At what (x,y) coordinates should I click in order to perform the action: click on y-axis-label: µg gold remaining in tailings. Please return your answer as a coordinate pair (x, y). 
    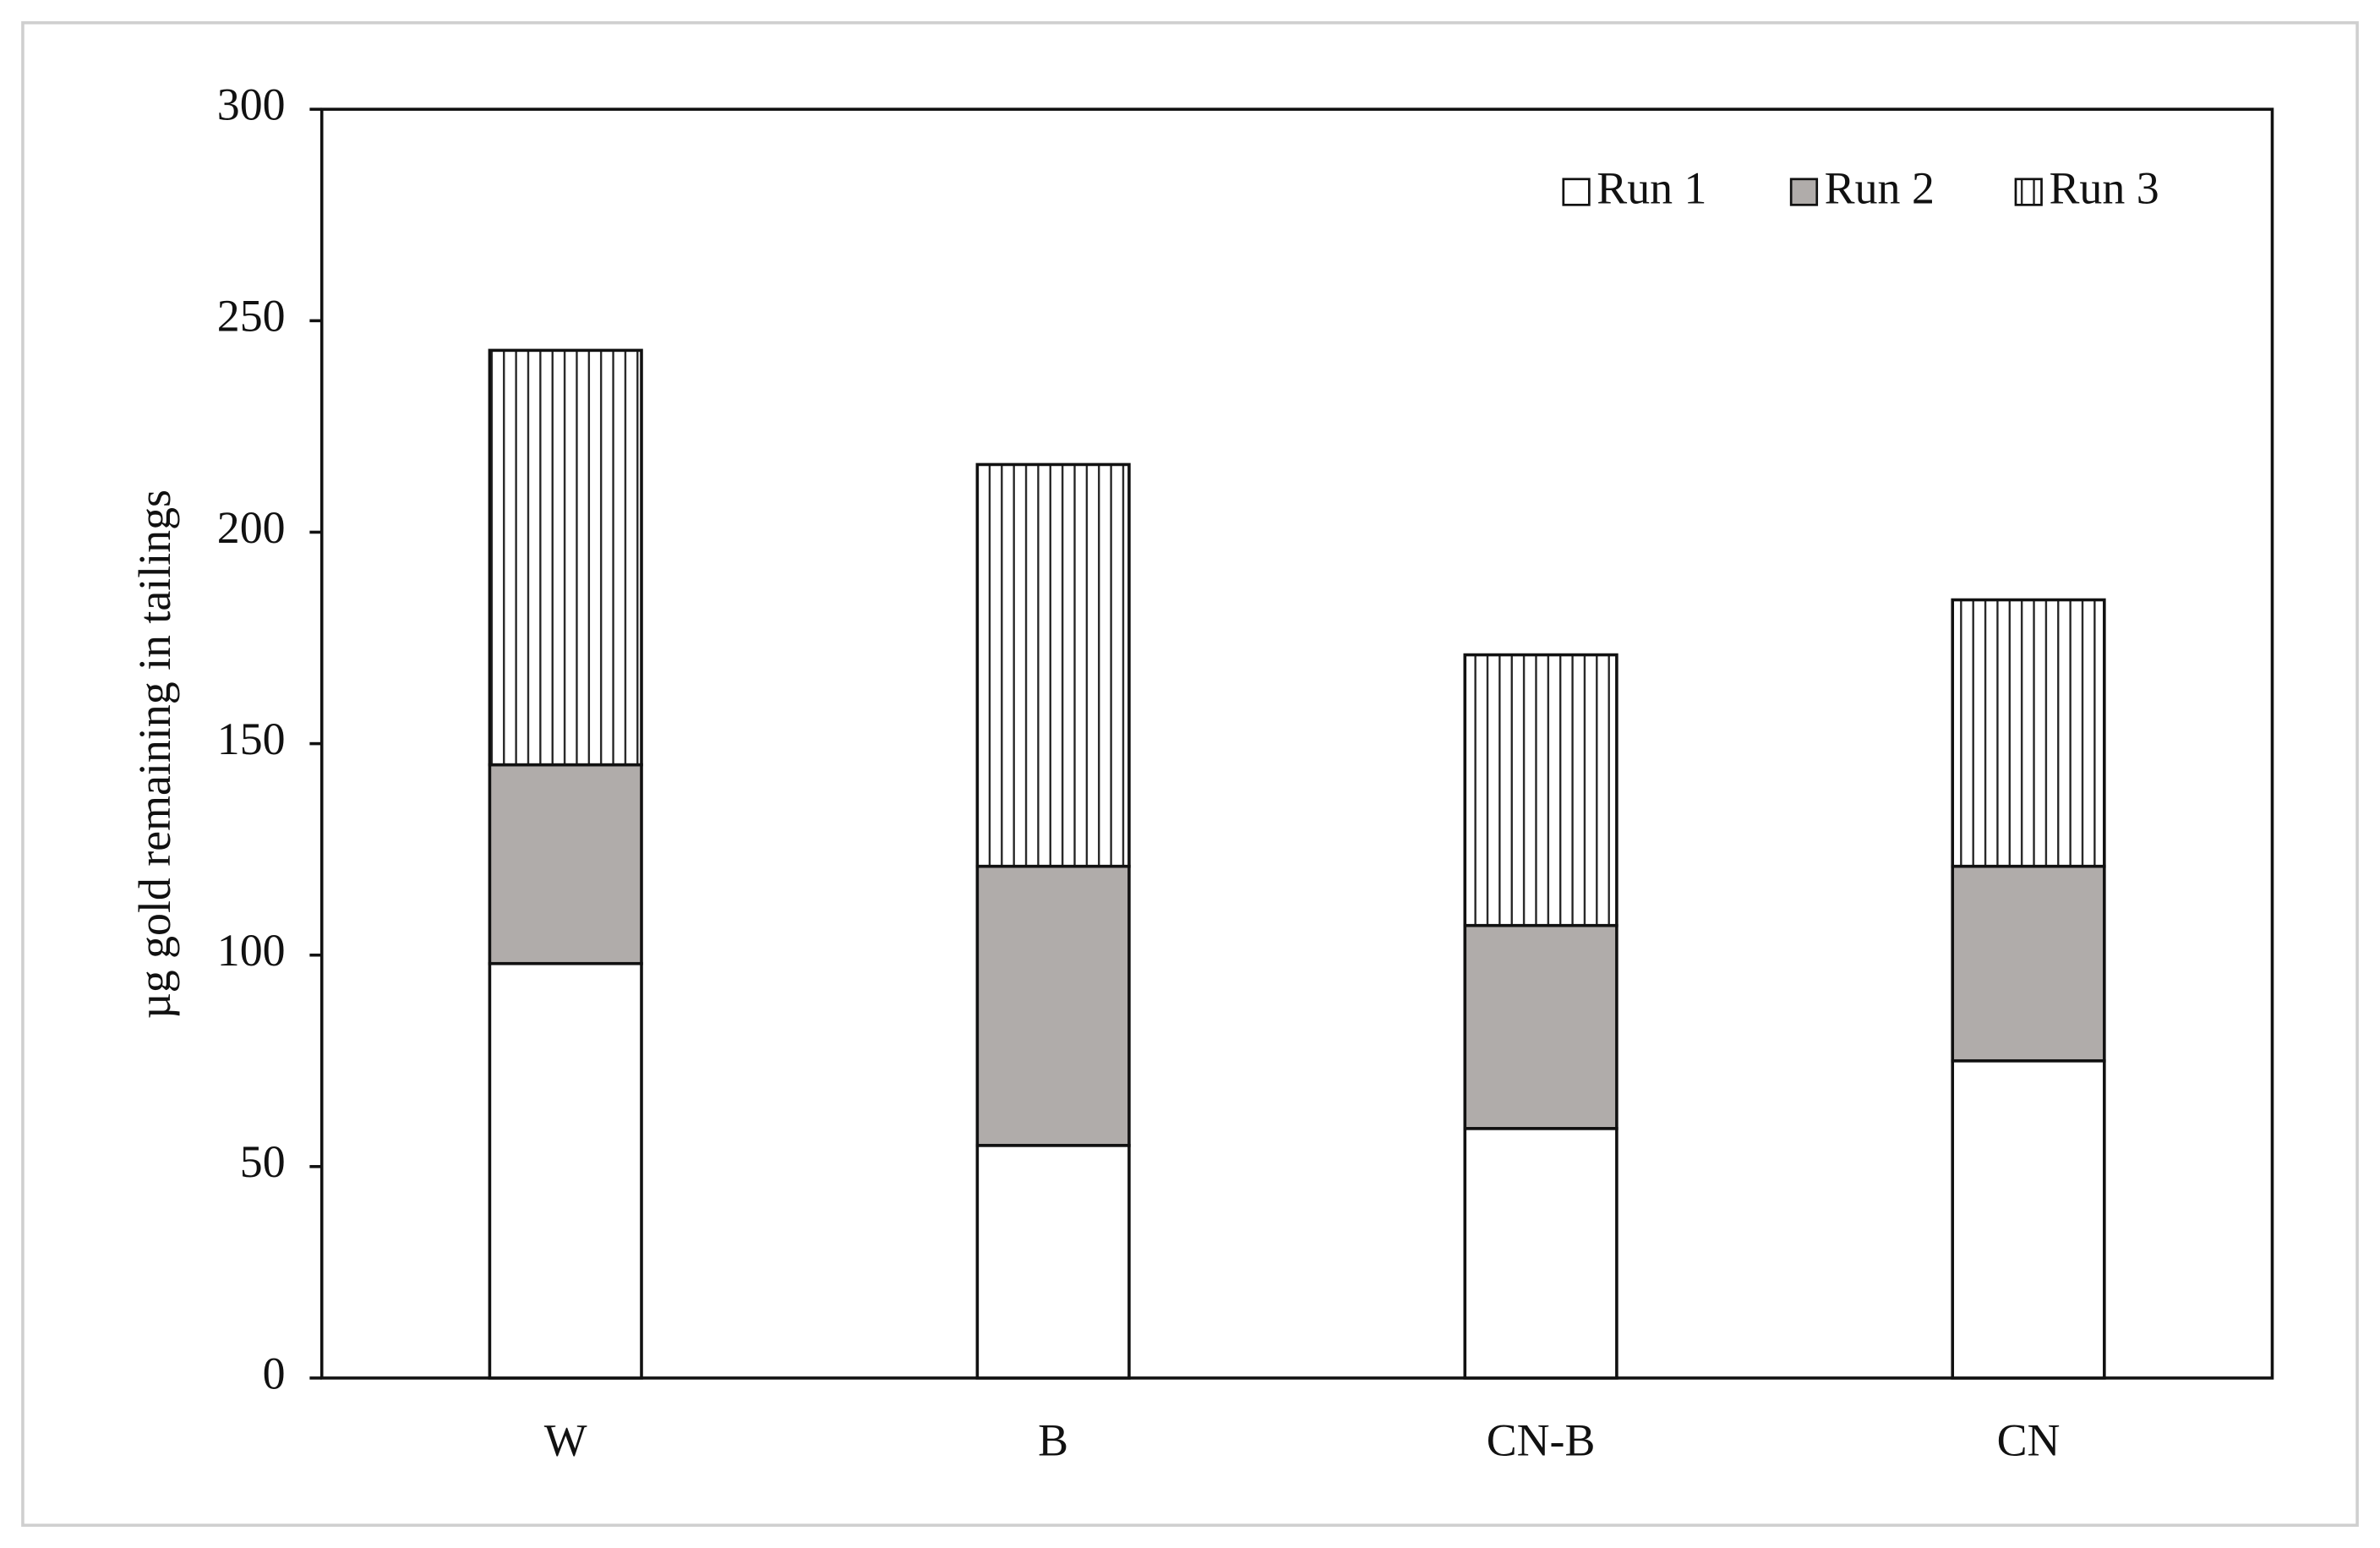
    Looking at the image, I should click on (154, 754).